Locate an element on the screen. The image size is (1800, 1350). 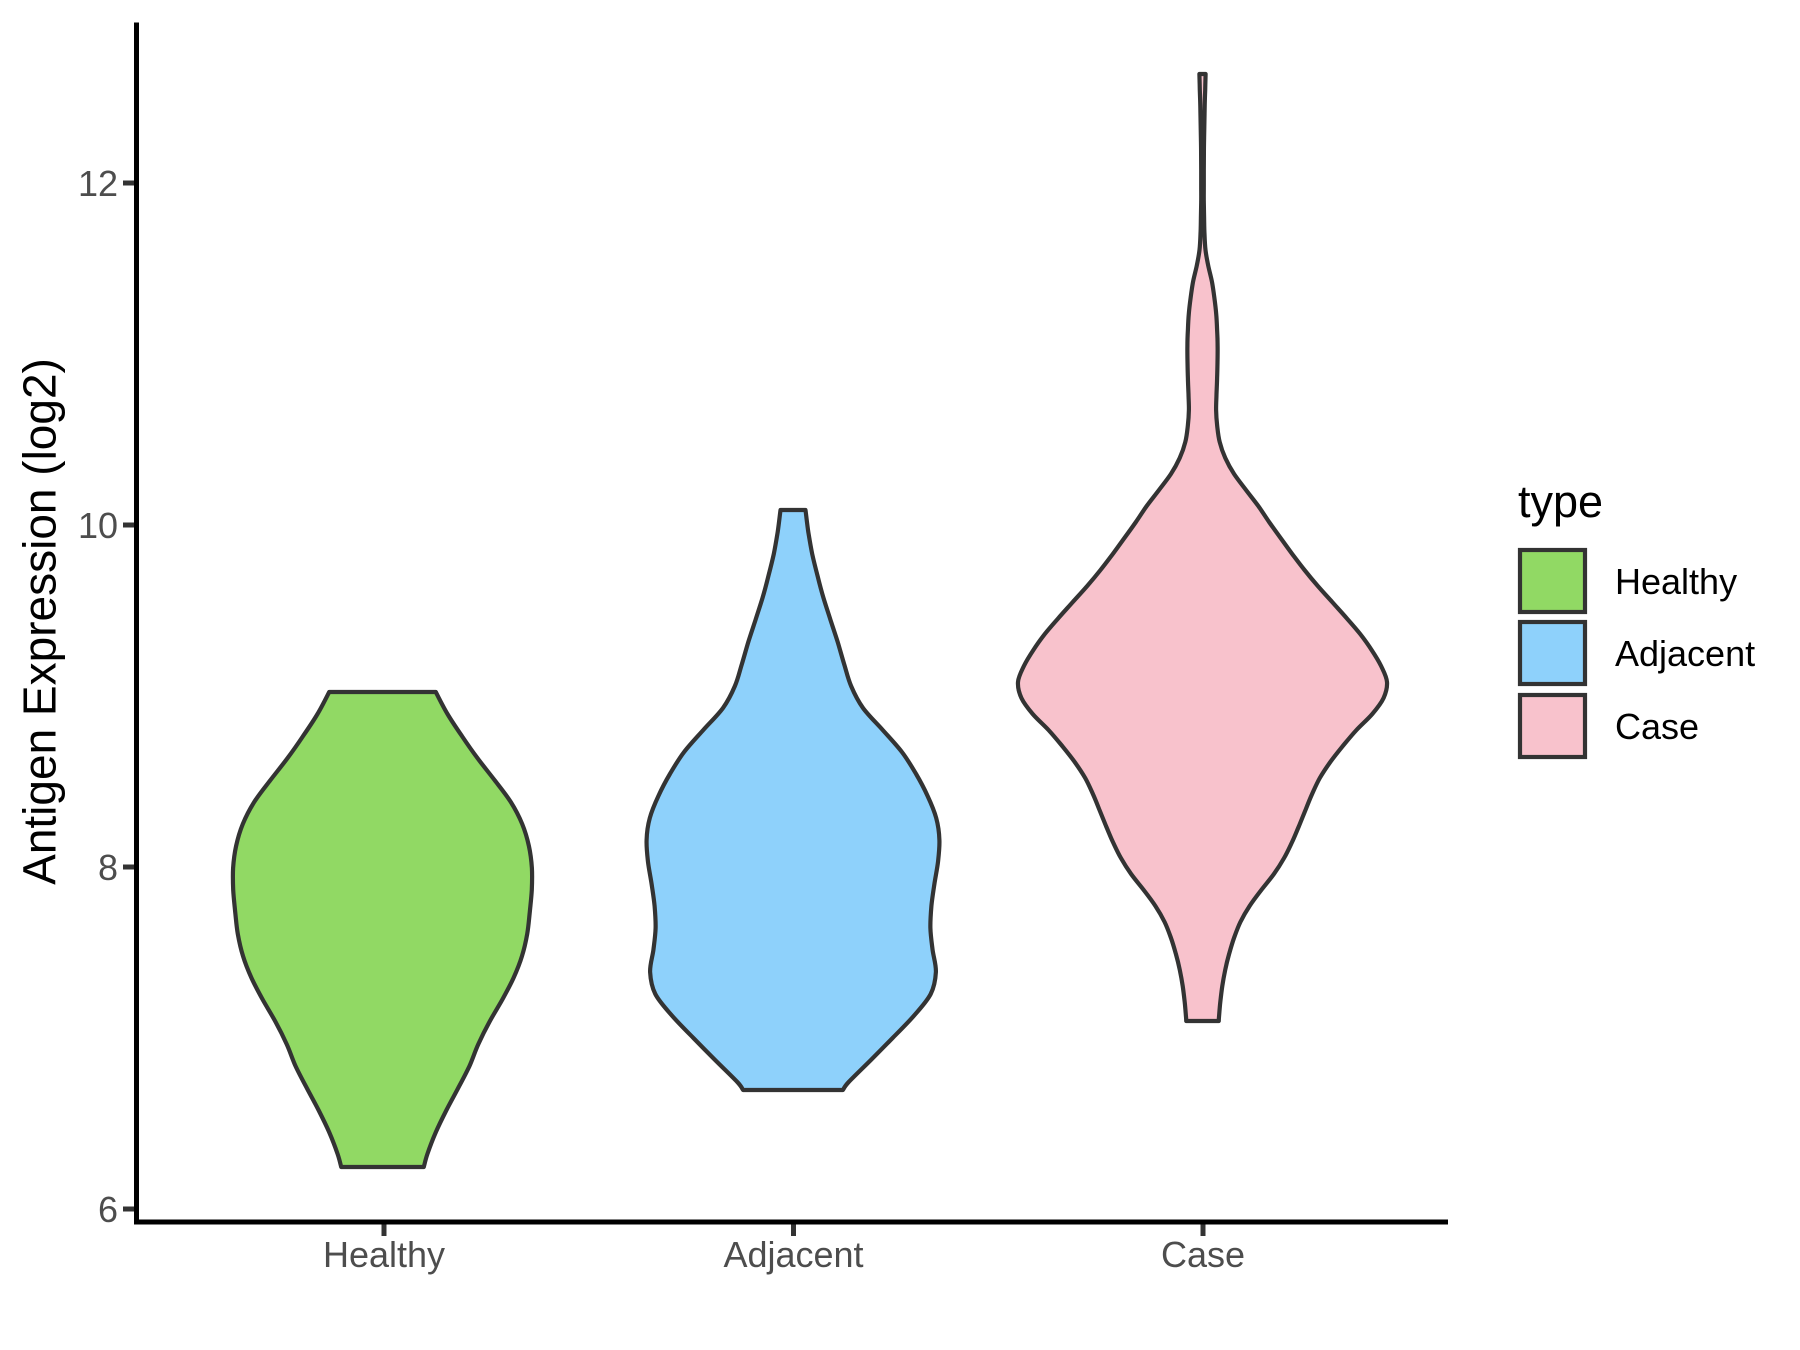
svg-text: 12 is located at coordinates (98, 183).